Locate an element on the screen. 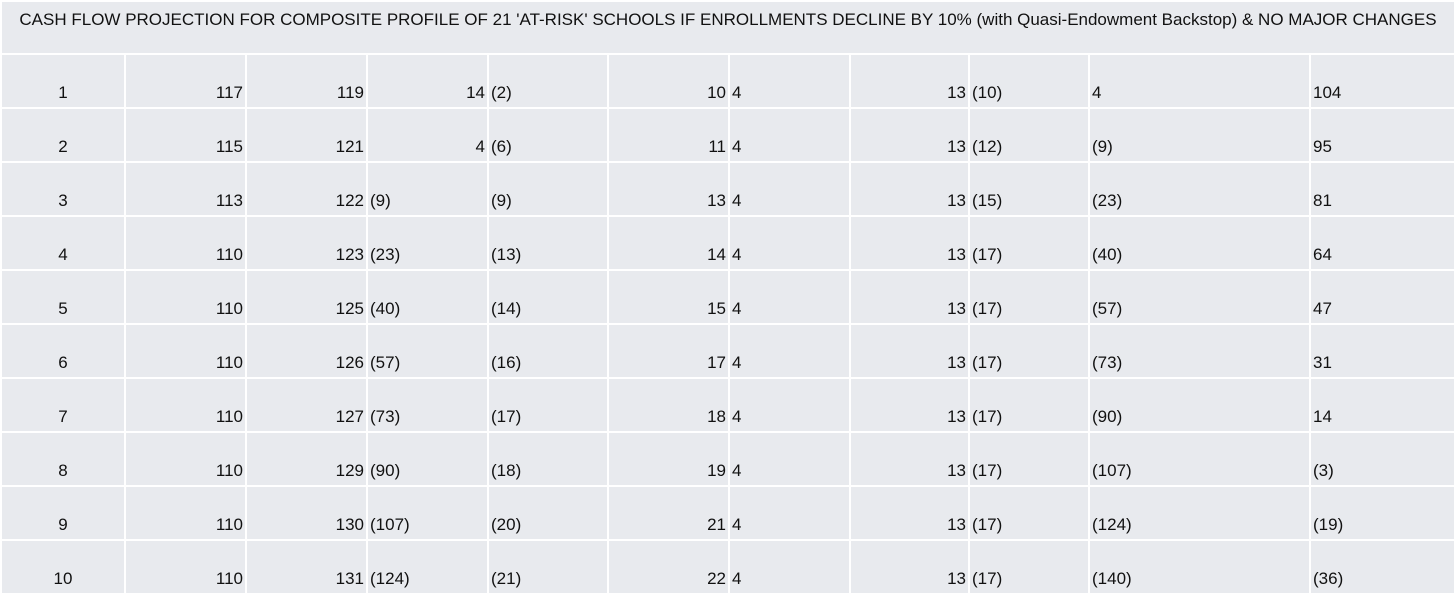 This screenshot has width=1456, height=595. table-row: 2 115 121 4 (6) 11 4 13 (12) (9) 95 is located at coordinates (728, 135).